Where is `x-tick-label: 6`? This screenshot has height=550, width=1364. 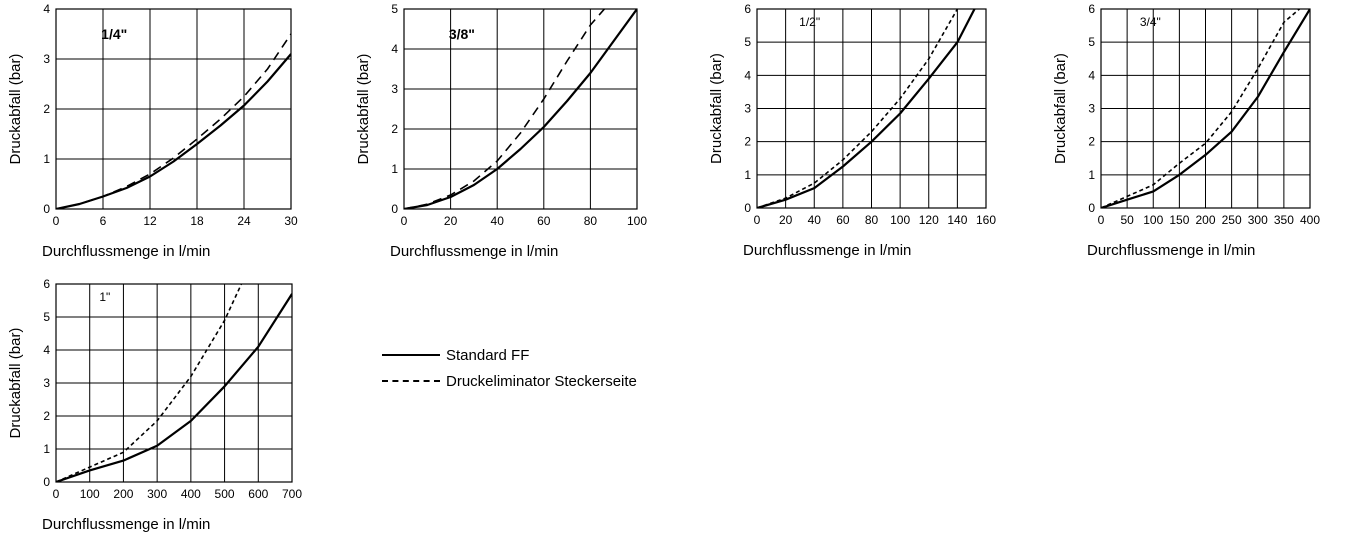 x-tick-label: 6 is located at coordinates (103, 221).